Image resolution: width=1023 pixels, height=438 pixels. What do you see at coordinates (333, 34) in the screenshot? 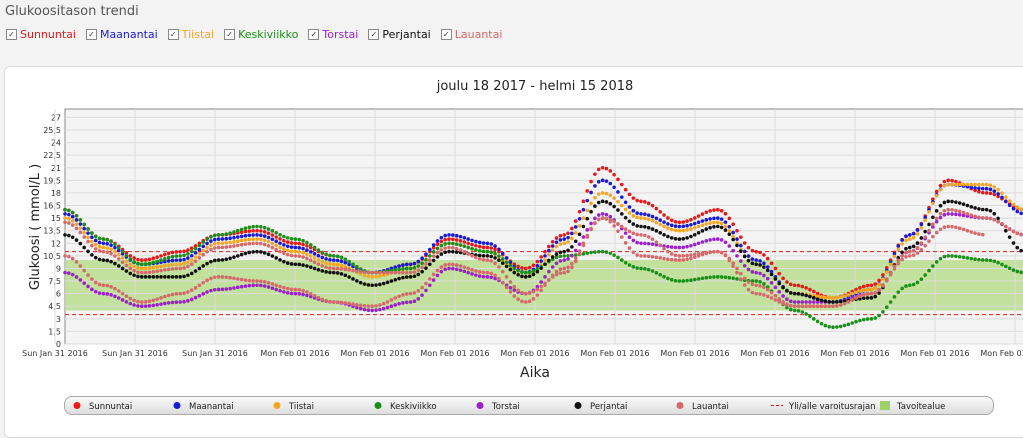
I see `day-toggle-torstai: ✓ Torstai` at bounding box center [333, 34].